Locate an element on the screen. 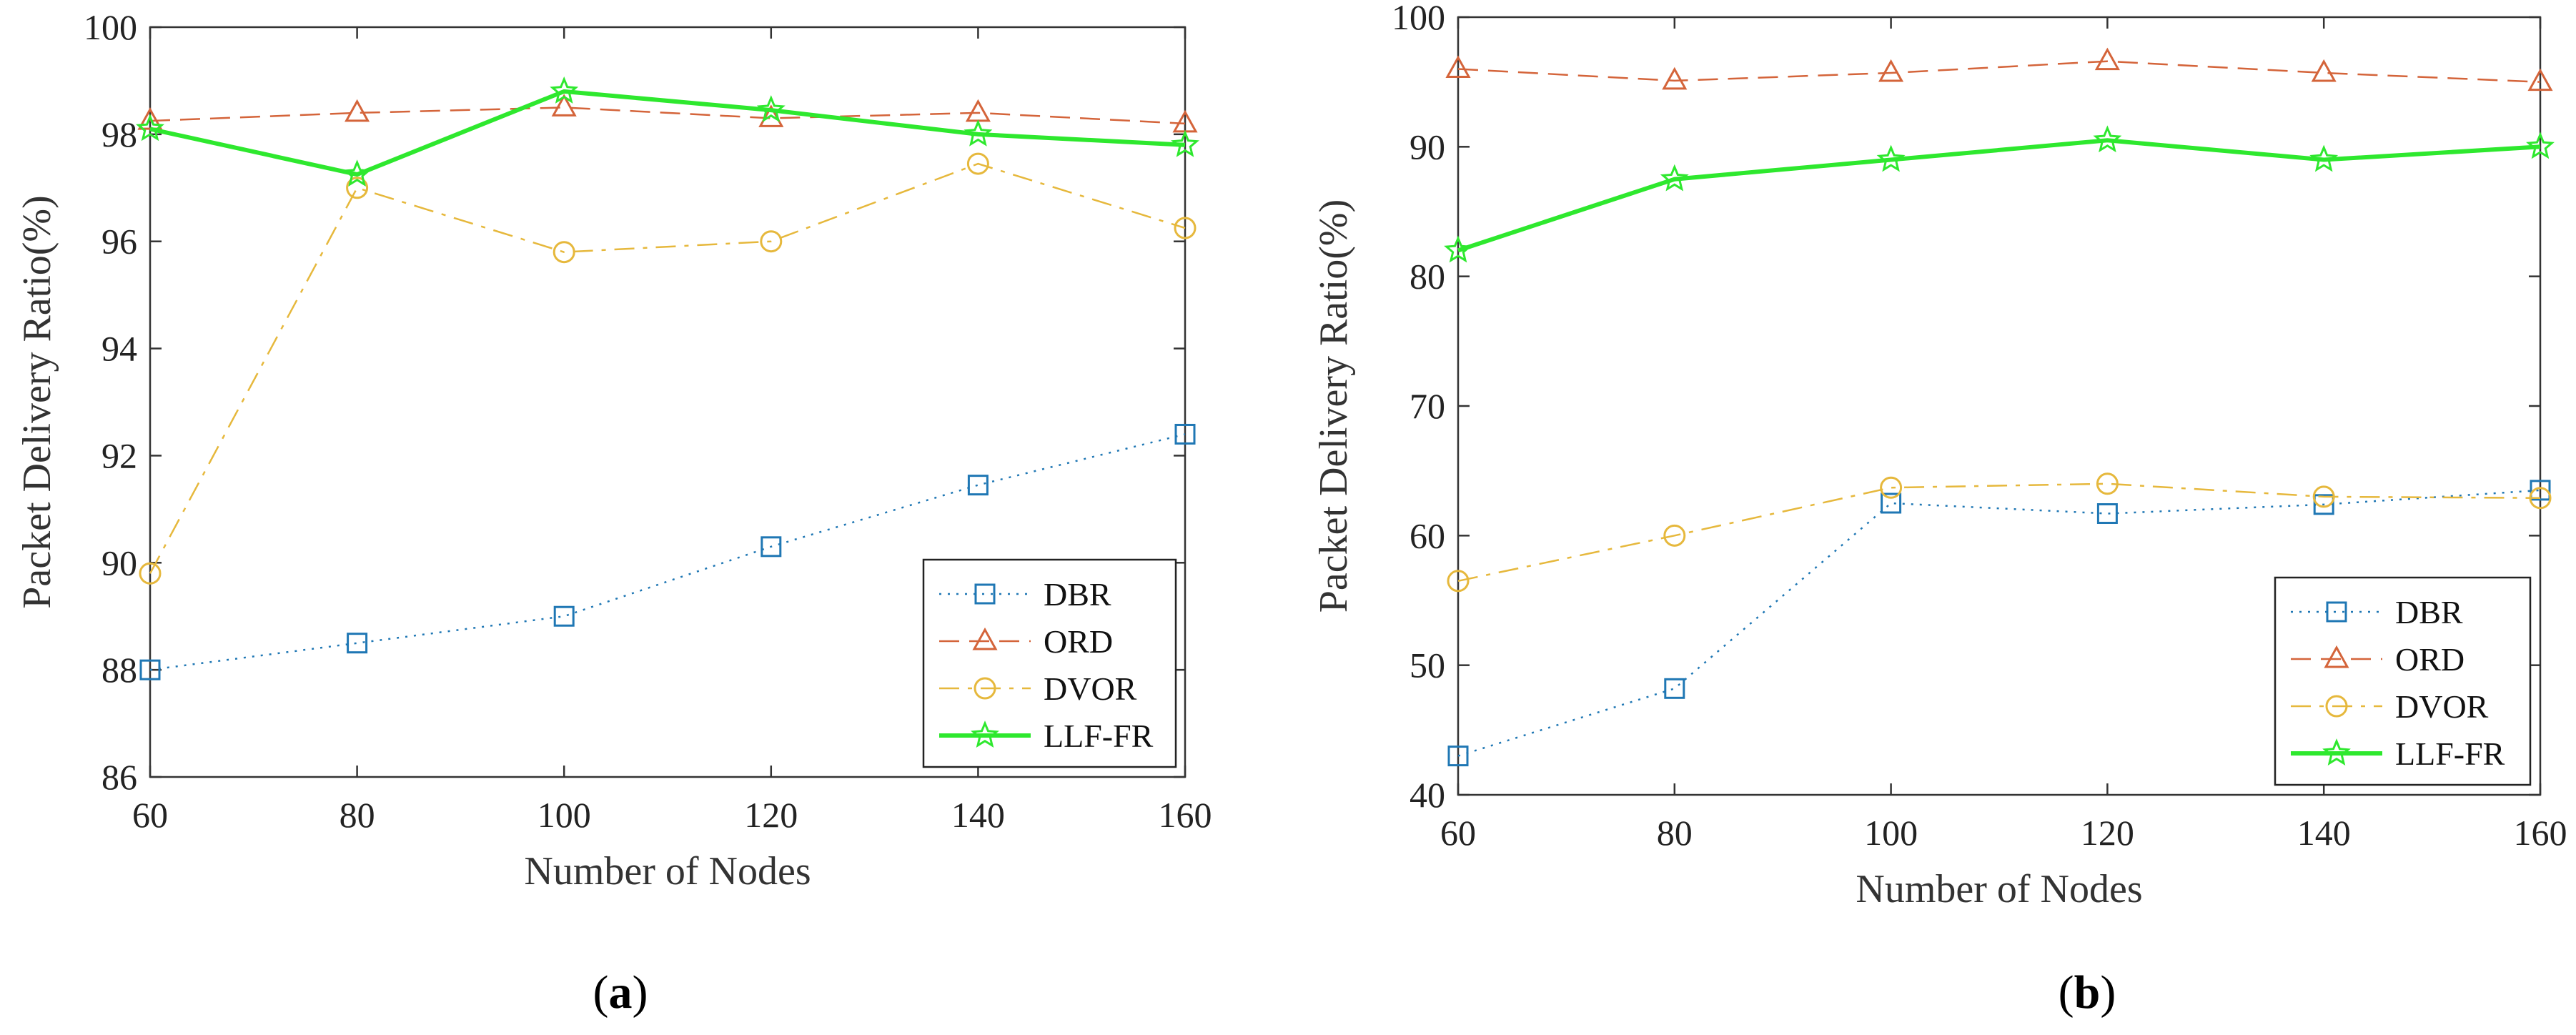 Image resolution: width=2576 pixels, height=1035 pixels. series-dvor is located at coordinates (2000, 532).